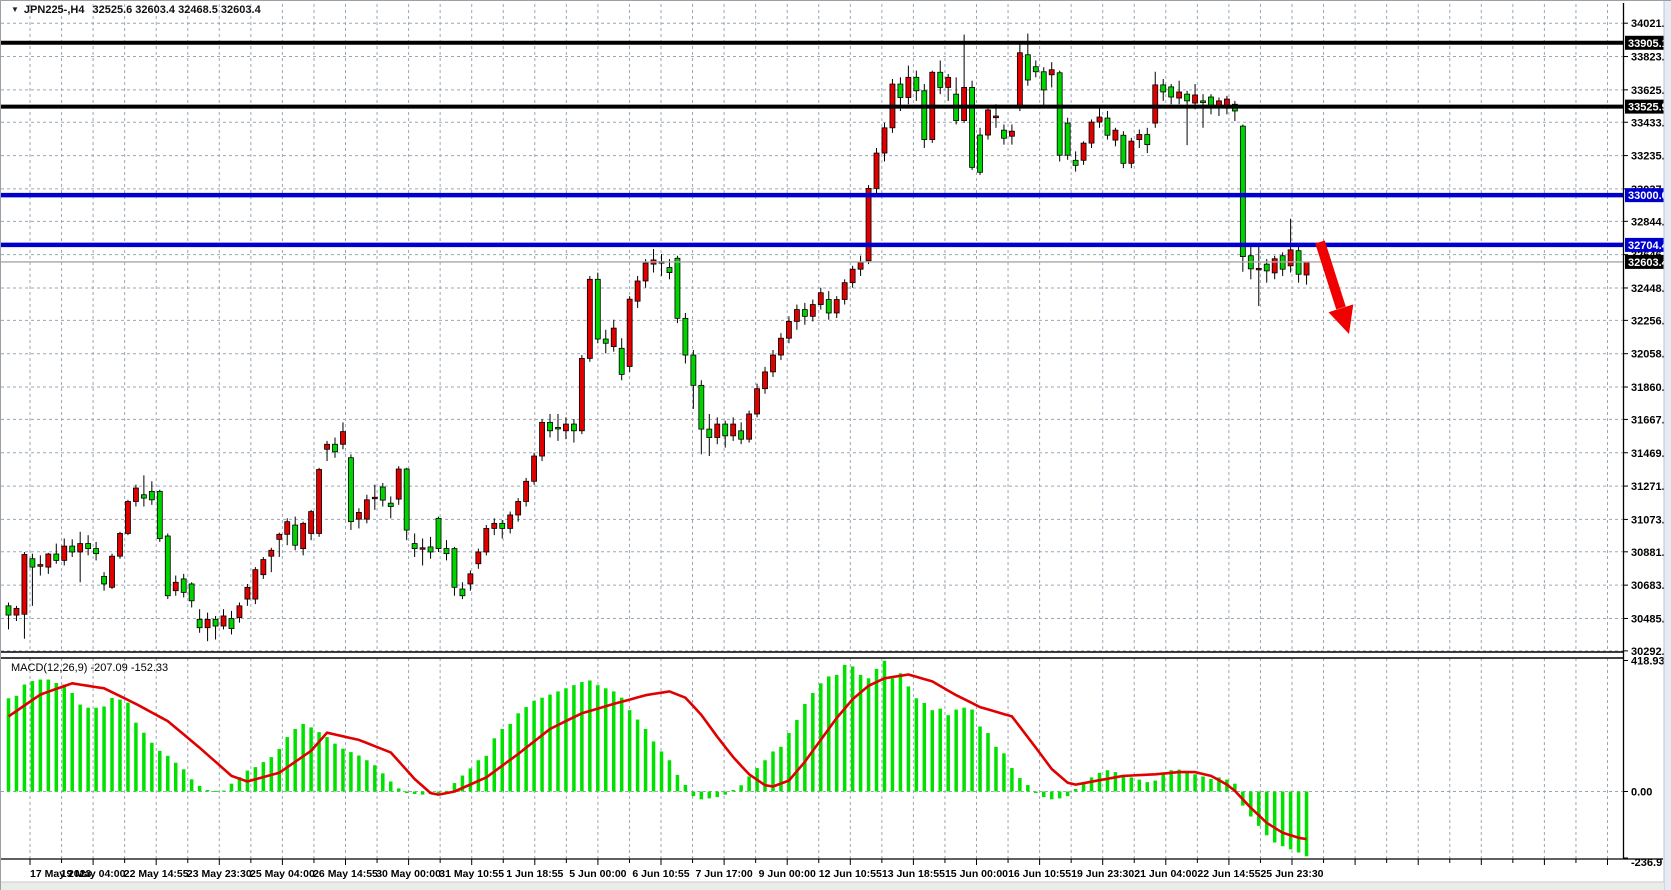 The width and height of the screenshot is (1671, 890). What do you see at coordinates (1651, 24) in the screenshot?
I see `price-tick-label: 34021.5` at bounding box center [1651, 24].